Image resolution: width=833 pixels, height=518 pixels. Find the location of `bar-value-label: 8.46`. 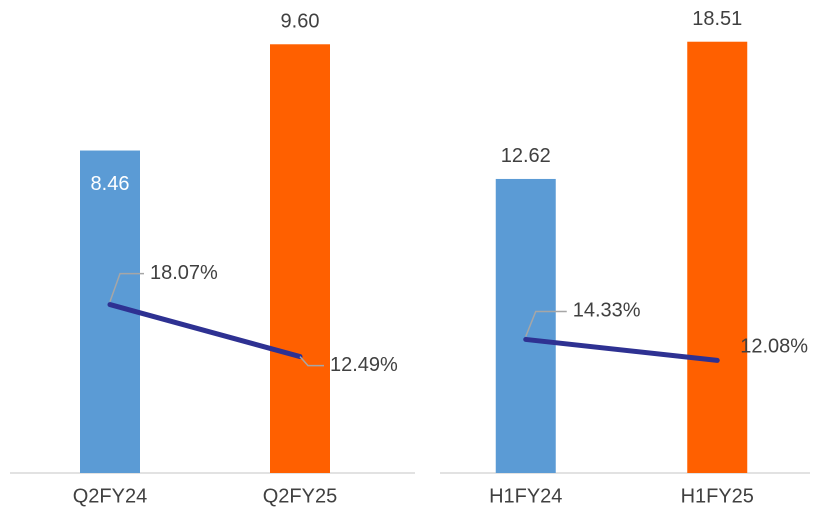

bar-value-label: 8.46 is located at coordinates (110, 184).